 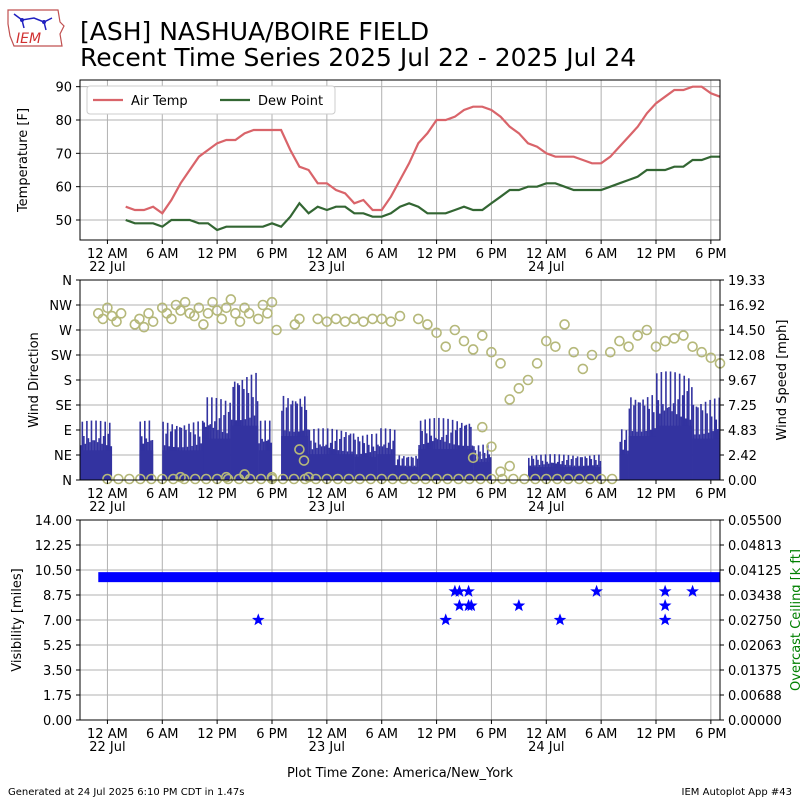 What do you see at coordinates (742, 381) in the screenshot?
I see `speed-tick-label: 9.67` at bounding box center [742, 381].